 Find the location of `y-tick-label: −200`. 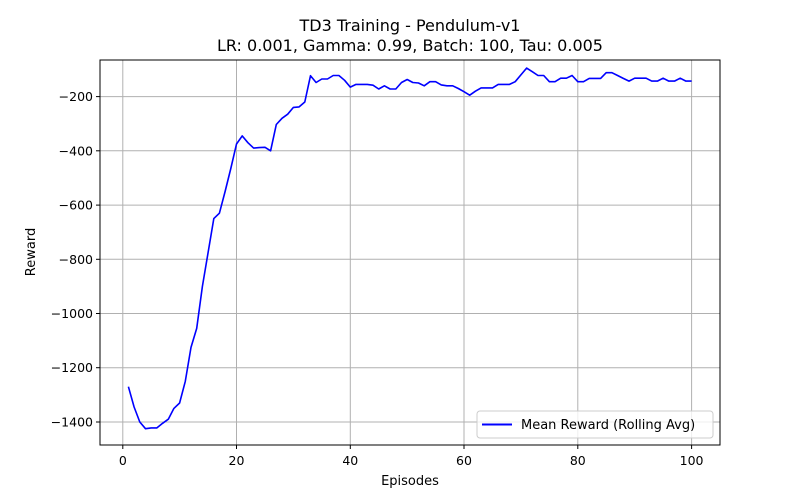

y-tick-label: −200 is located at coordinates (76, 96).